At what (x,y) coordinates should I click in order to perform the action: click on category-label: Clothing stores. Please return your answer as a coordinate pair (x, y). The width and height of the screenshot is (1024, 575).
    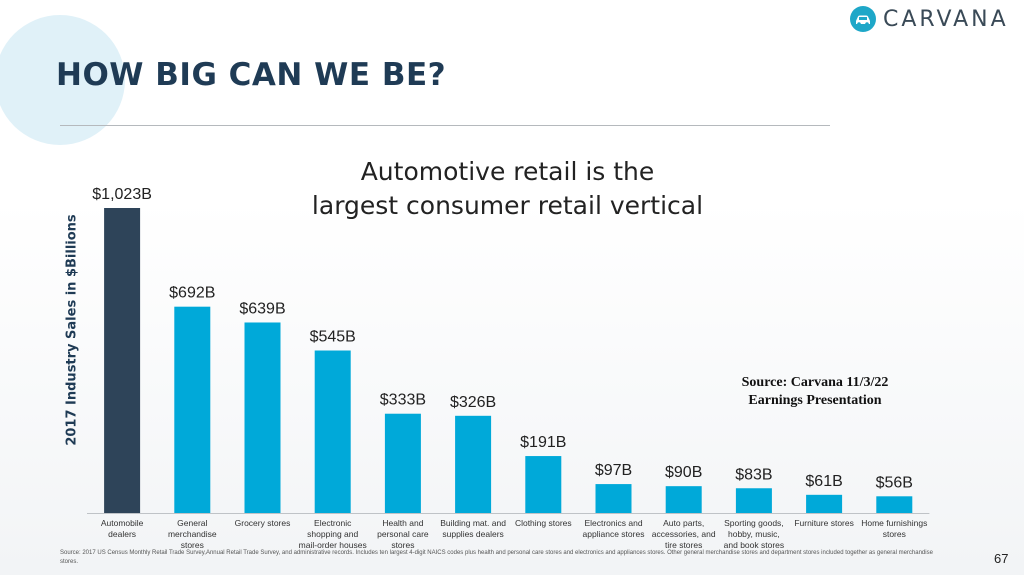
    Looking at the image, I should click on (543, 523).